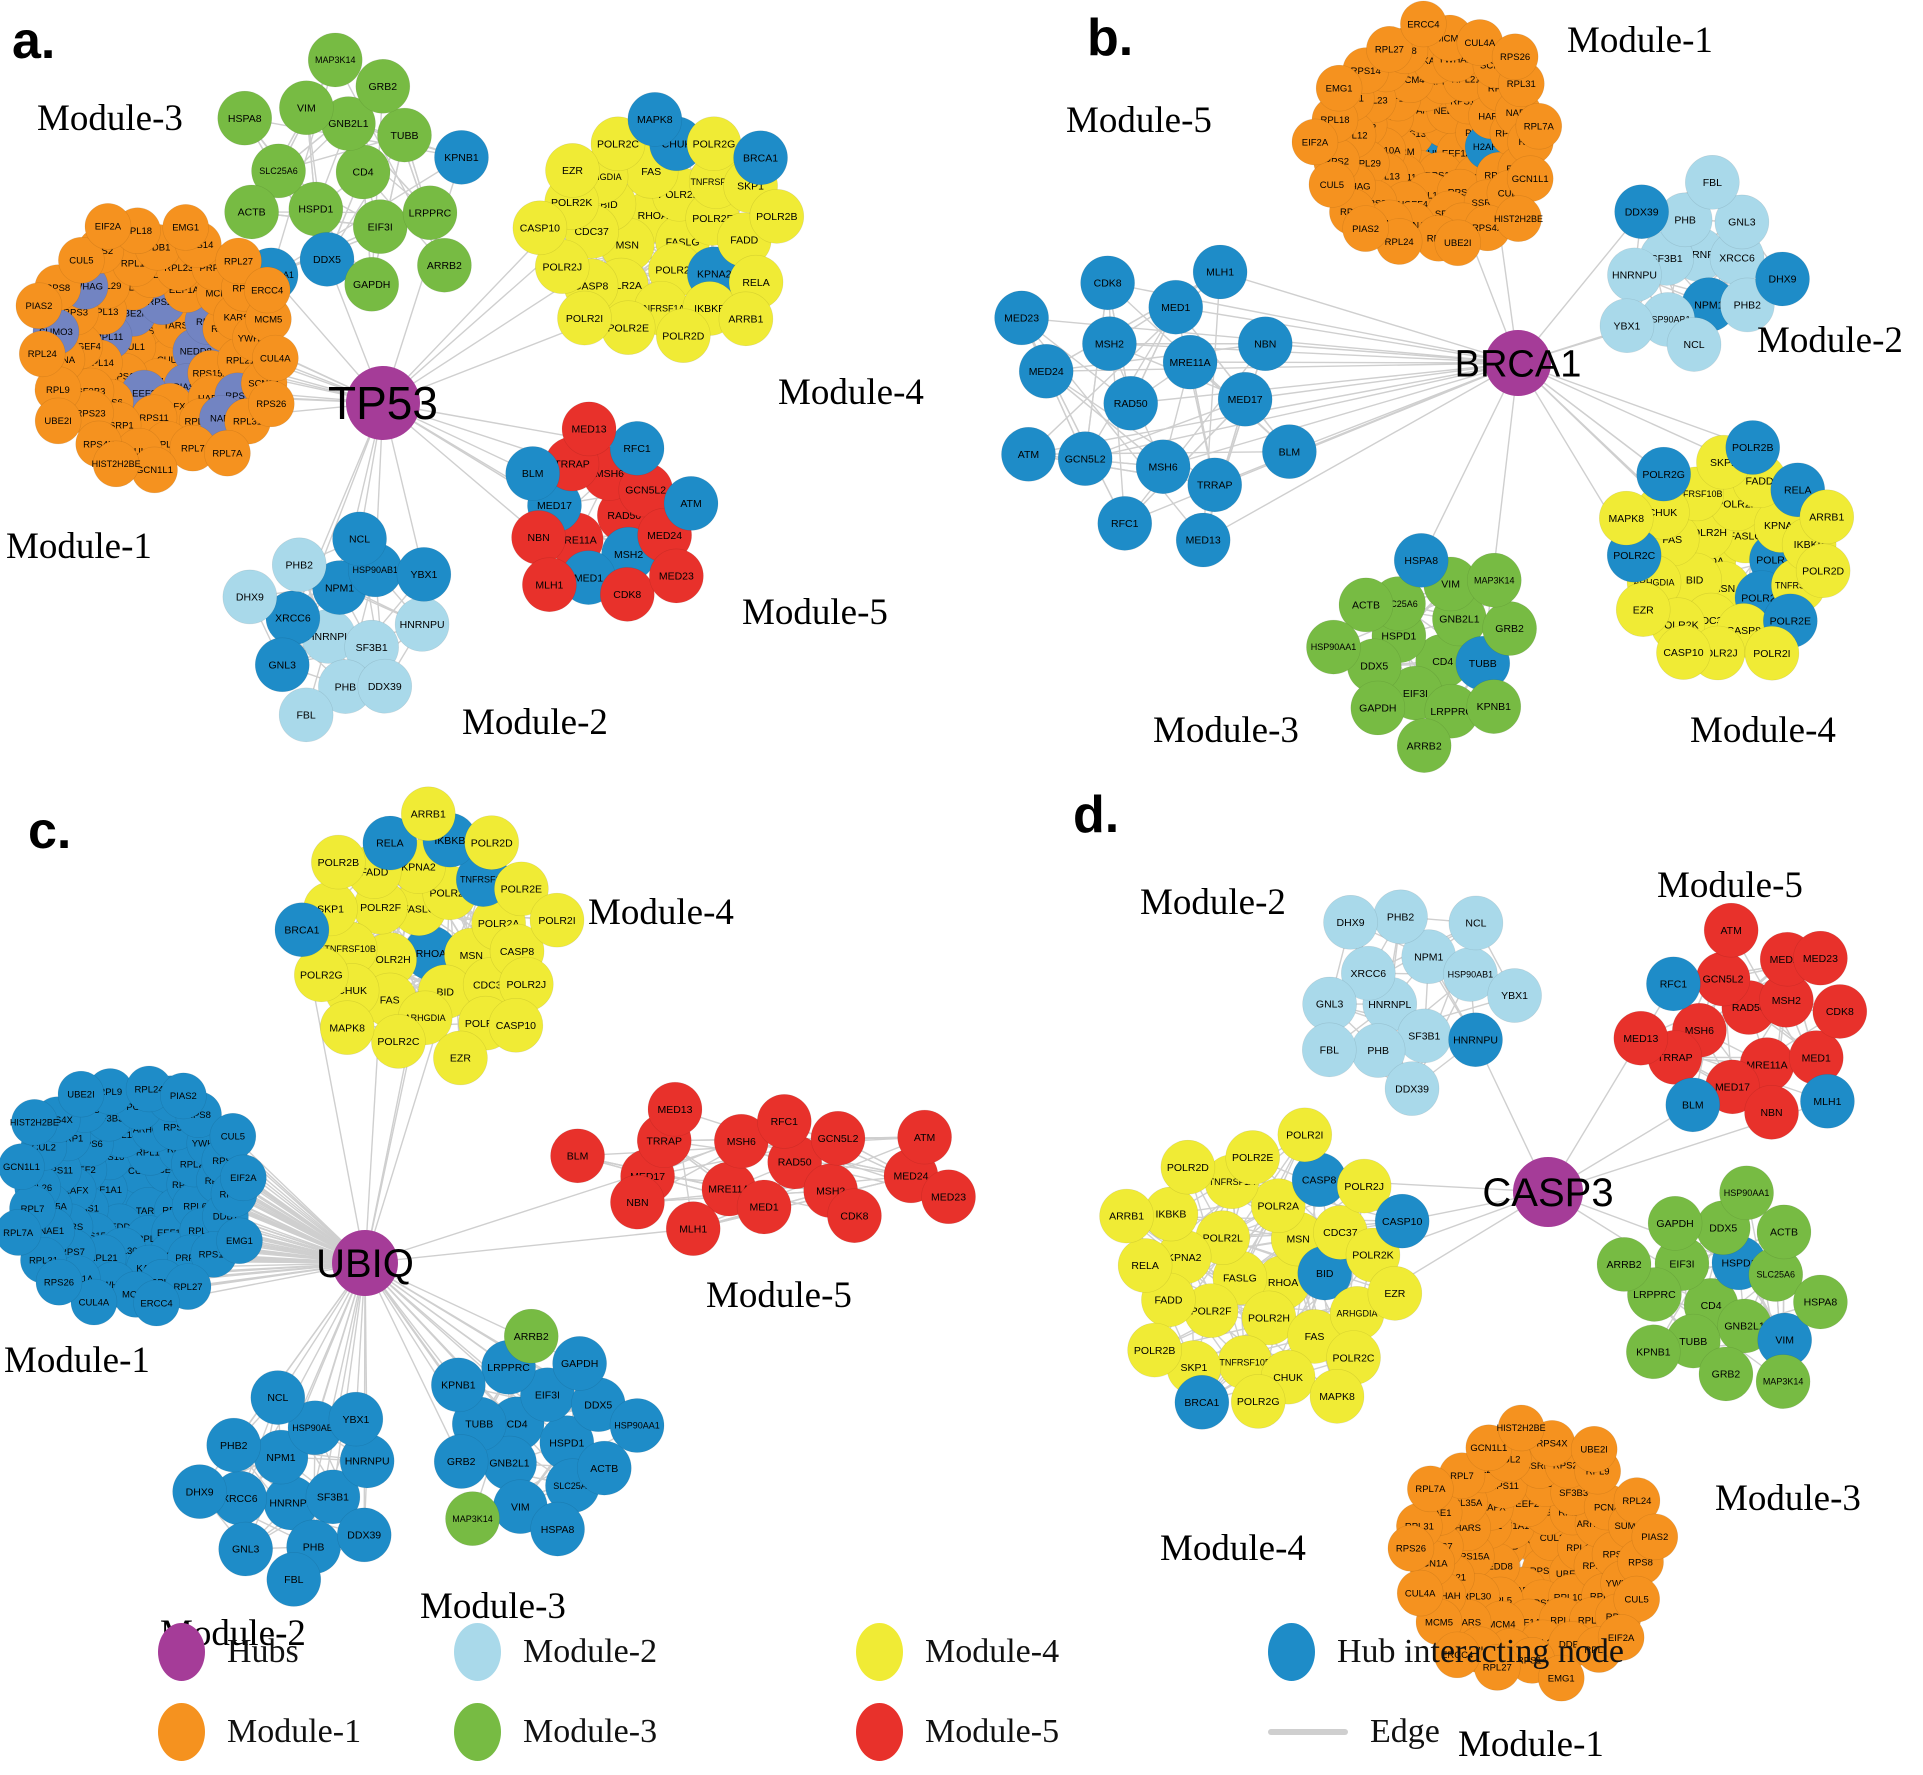  Describe the element at coordinates (390, 843) in the screenshot. I see `node-RELA` at that location.